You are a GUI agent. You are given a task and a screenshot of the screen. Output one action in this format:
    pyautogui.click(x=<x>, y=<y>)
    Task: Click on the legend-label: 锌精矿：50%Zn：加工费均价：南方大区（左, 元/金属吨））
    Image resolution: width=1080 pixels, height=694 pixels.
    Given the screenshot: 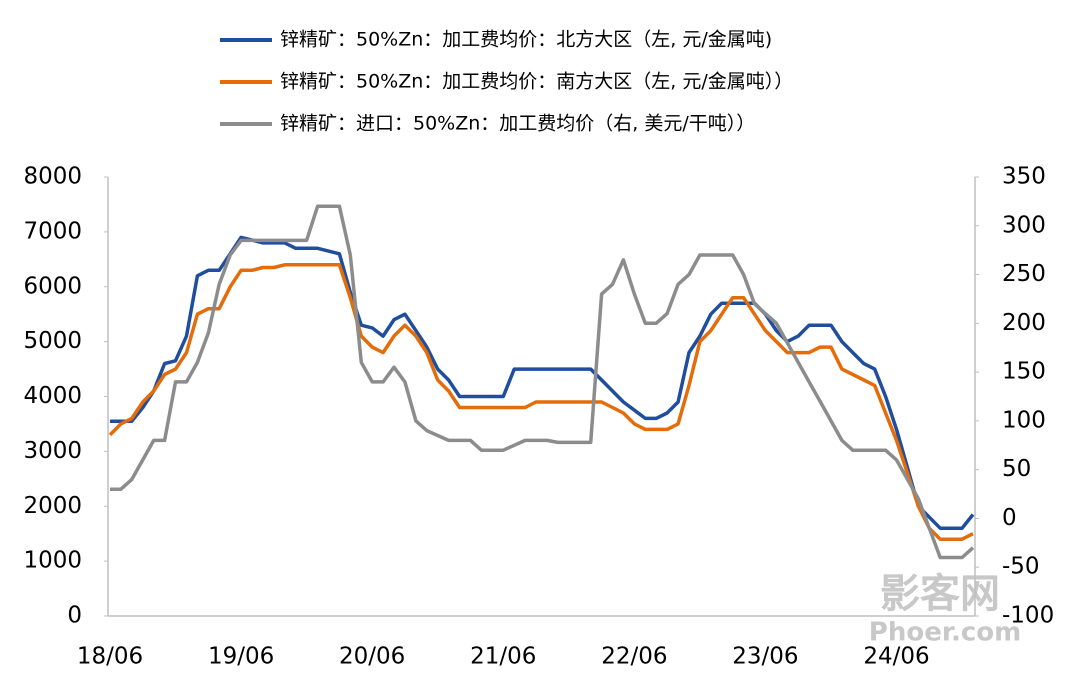 What is the action you would take?
    pyautogui.click(x=536, y=82)
    